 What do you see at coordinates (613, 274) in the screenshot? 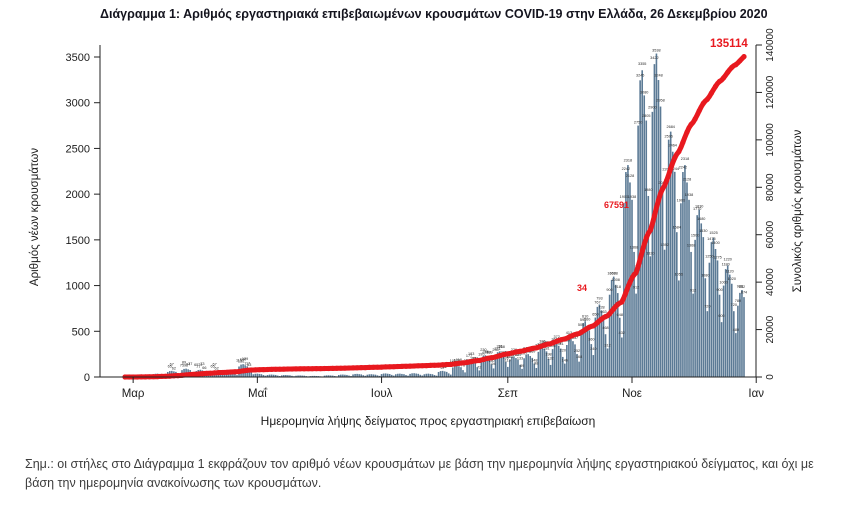
I see `bar-value-label: 1098` at bounding box center [613, 274].